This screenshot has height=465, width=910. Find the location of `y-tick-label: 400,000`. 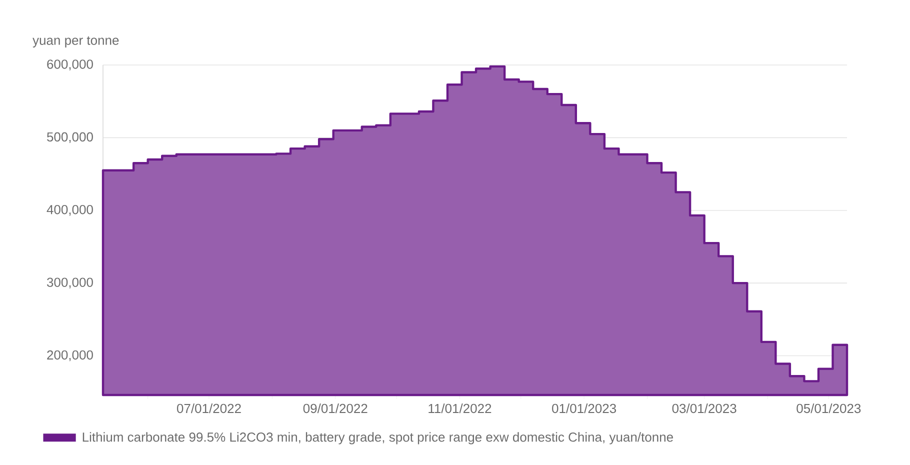

y-tick-label: 400,000 is located at coordinates (69, 210).